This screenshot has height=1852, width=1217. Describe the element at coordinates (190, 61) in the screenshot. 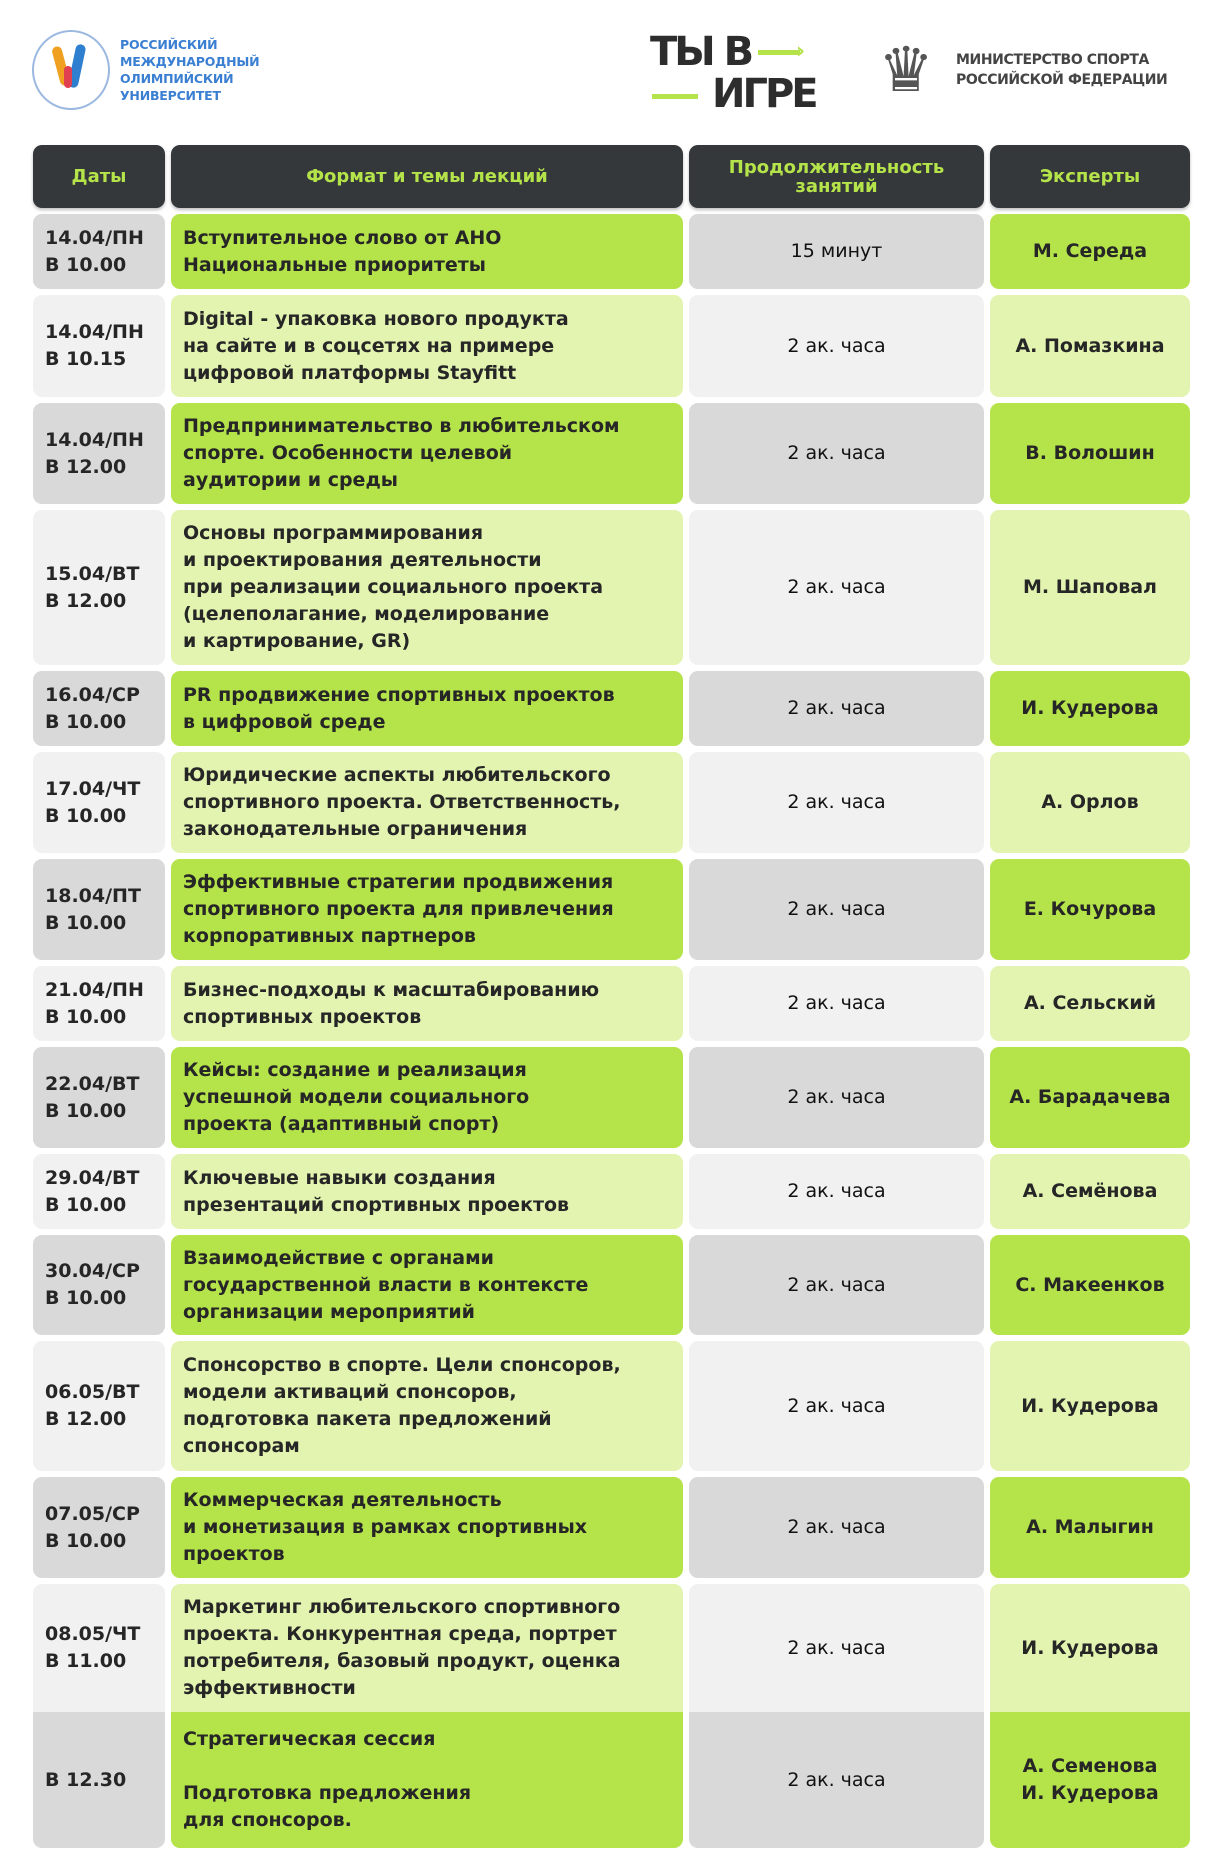

I see `university-name-line: МЕЖДУНАРОДНЫЙ` at that location.